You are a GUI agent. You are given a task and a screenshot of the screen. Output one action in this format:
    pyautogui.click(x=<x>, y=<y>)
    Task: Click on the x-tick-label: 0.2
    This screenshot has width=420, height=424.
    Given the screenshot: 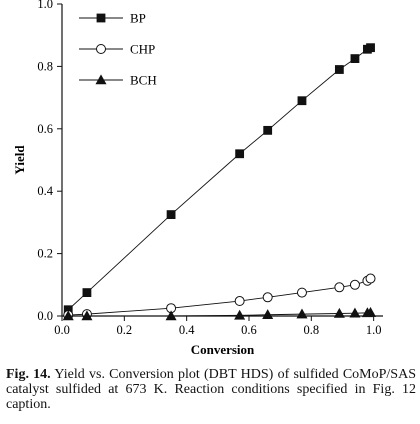 What is the action you would take?
    pyautogui.click(x=125, y=330)
    